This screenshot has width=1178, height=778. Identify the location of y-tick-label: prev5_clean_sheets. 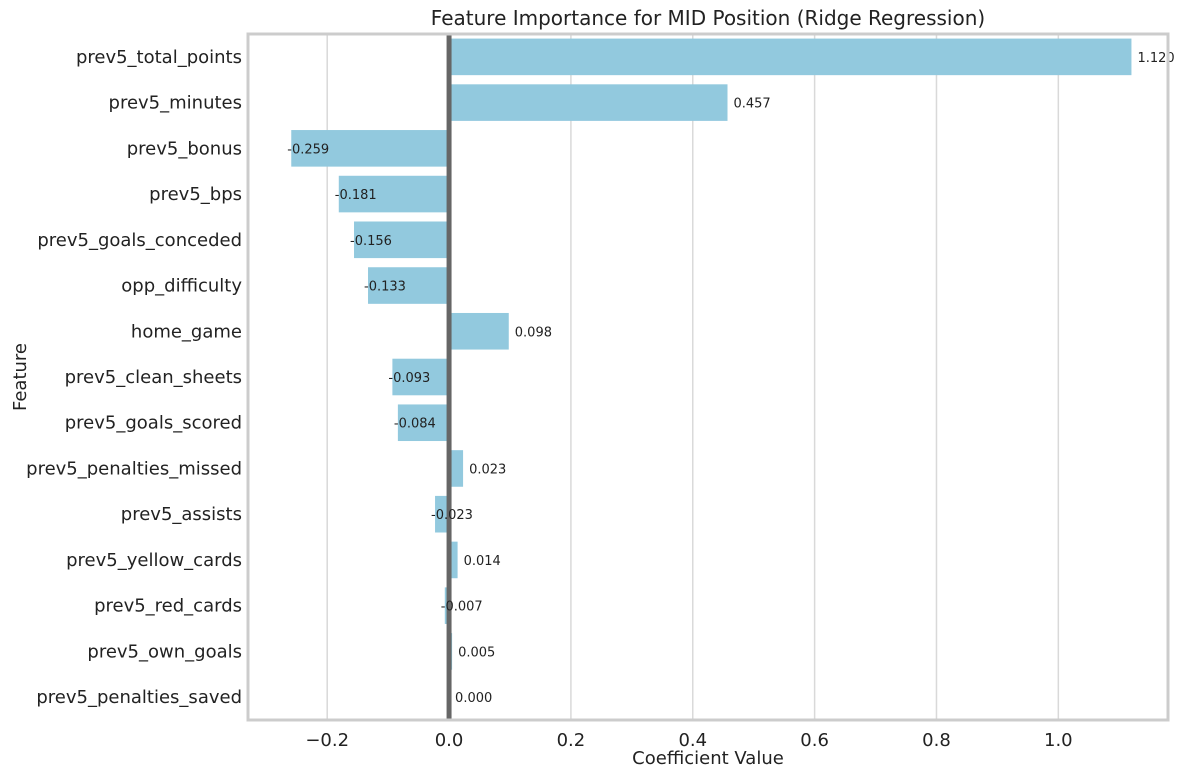
(153, 377).